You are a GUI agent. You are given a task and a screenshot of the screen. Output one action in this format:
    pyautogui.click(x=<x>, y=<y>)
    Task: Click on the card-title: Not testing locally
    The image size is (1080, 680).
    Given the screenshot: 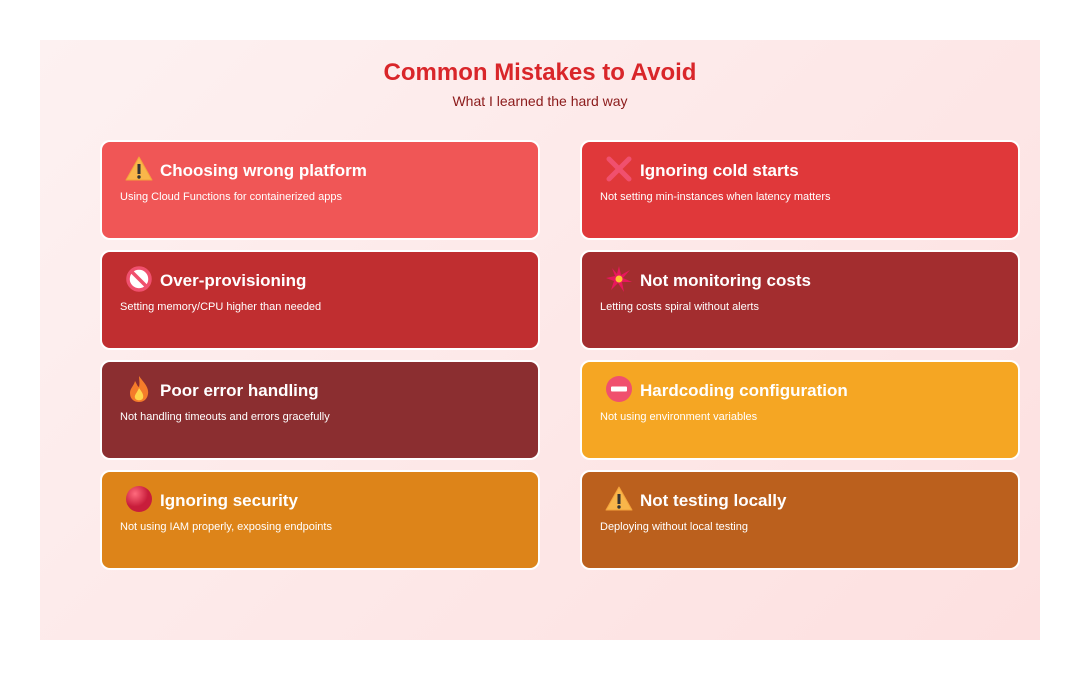 What is the action you would take?
    pyautogui.click(x=713, y=500)
    